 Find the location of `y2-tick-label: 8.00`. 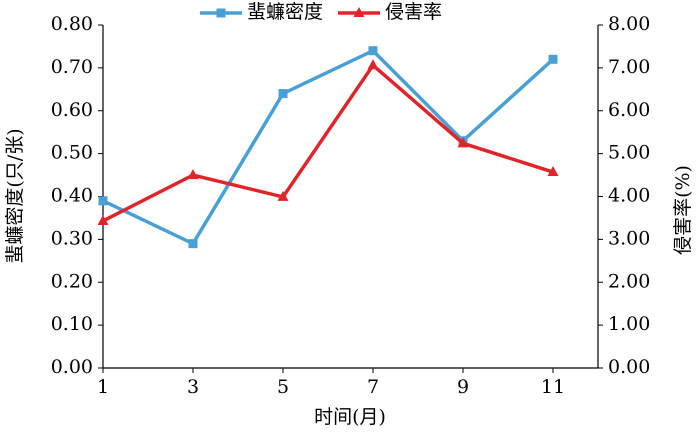

y2-tick-label: 8.00 is located at coordinates (629, 24).